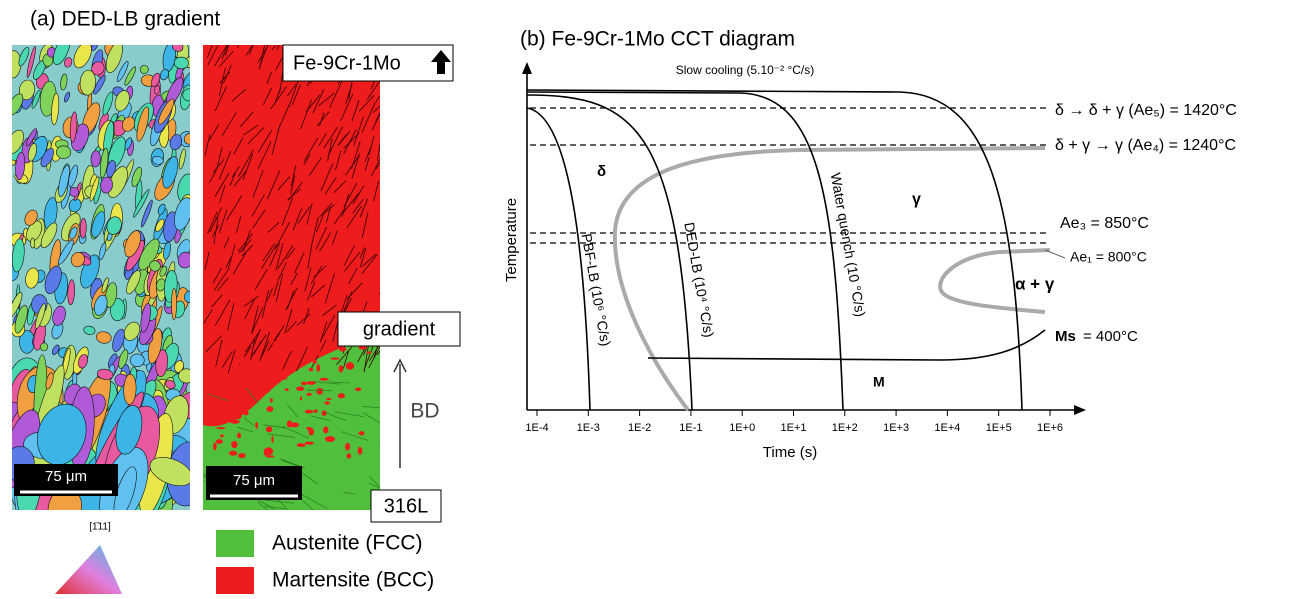 This screenshot has width=1300, height=599. I want to click on label-box, so click(399, 329).